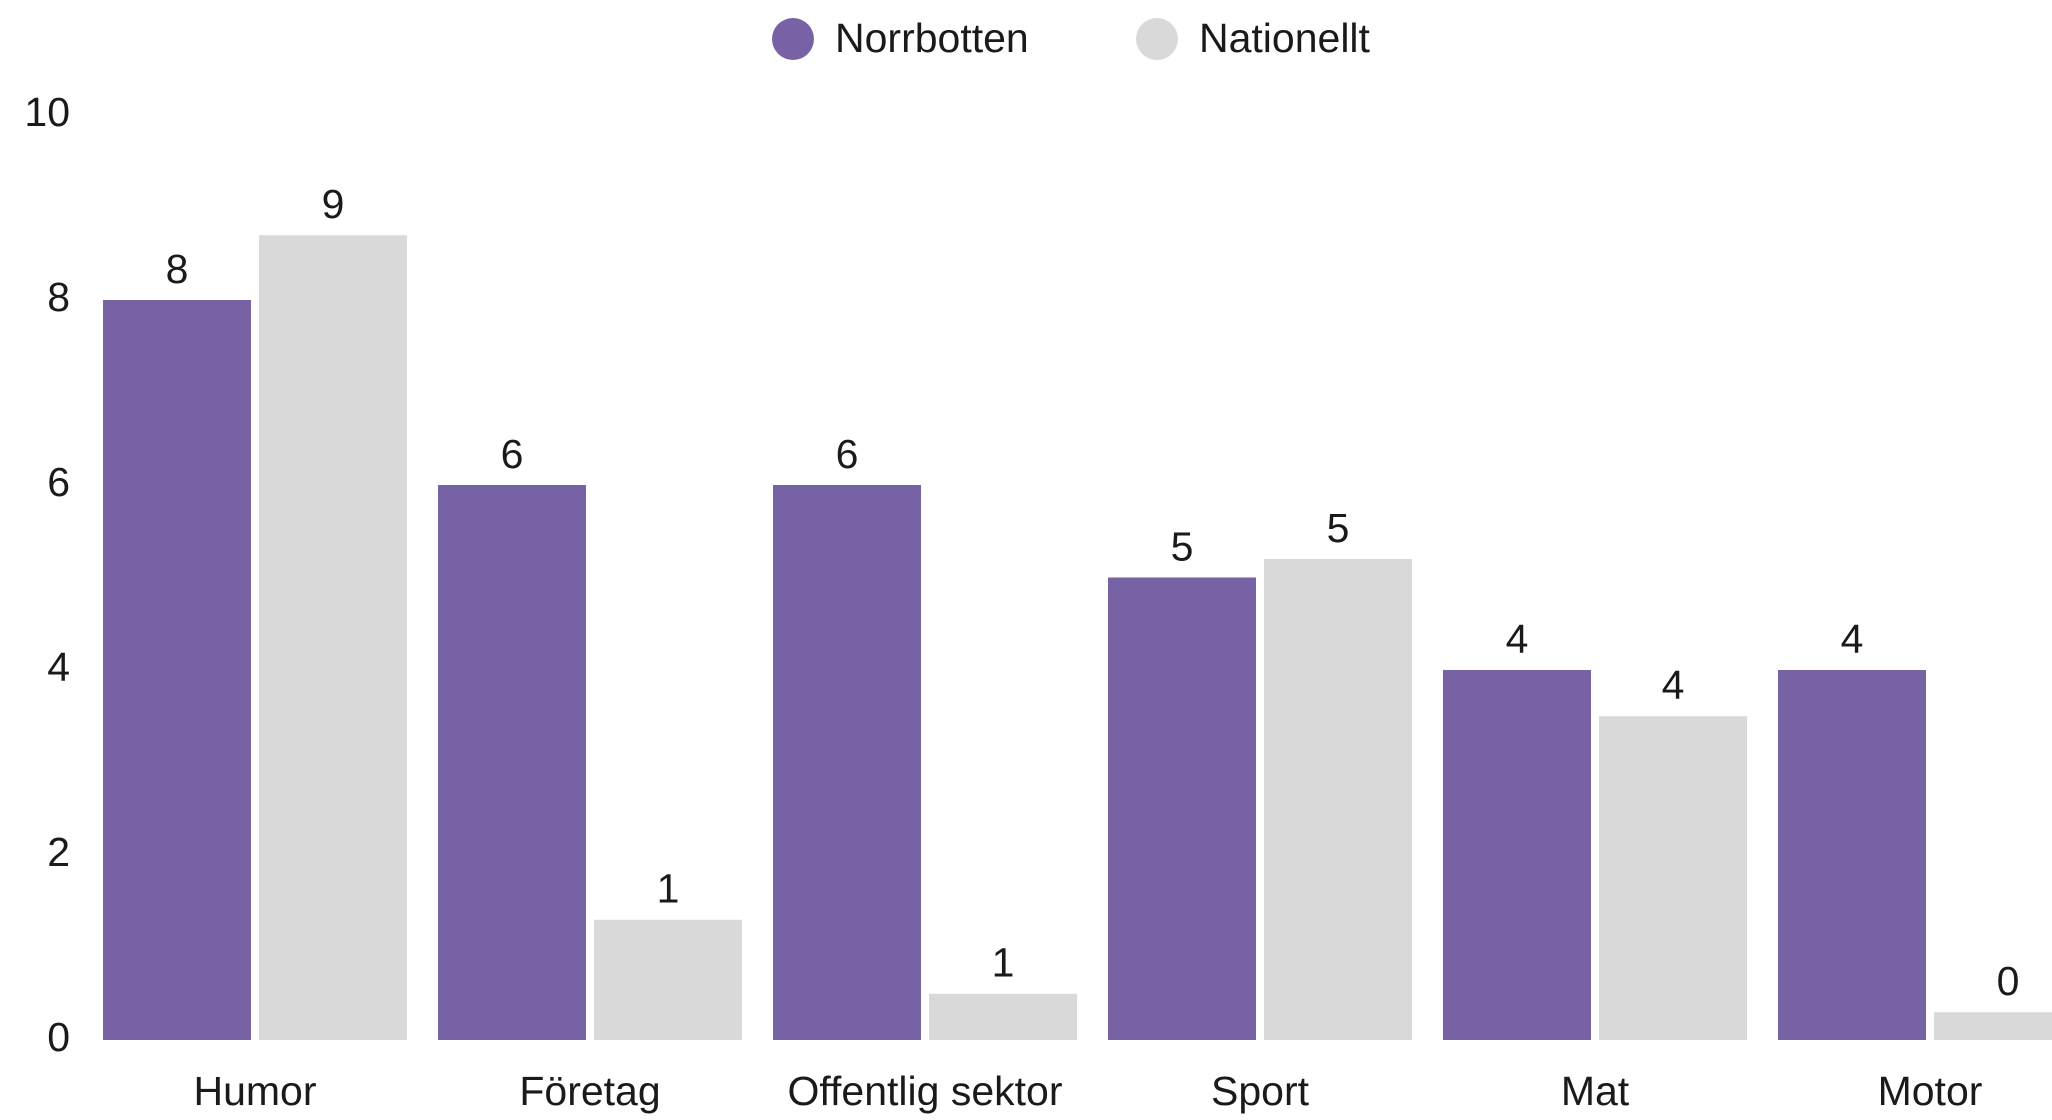  Describe the element at coordinates (932, 38) in the screenshot. I see `legend-label: Norrbotten` at that location.